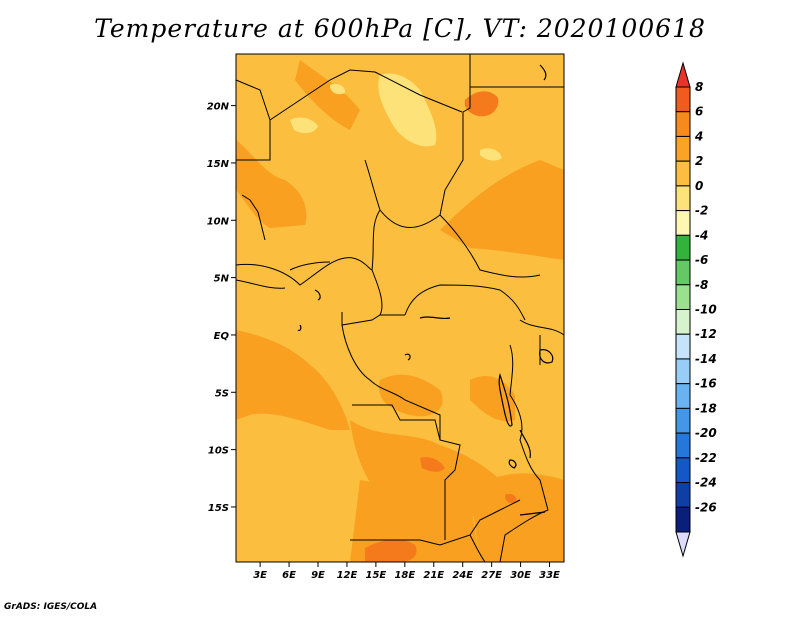  What do you see at coordinates (51, 607) in the screenshot?
I see `grads-credit: GrADS: IGES/COLA` at bounding box center [51, 607].